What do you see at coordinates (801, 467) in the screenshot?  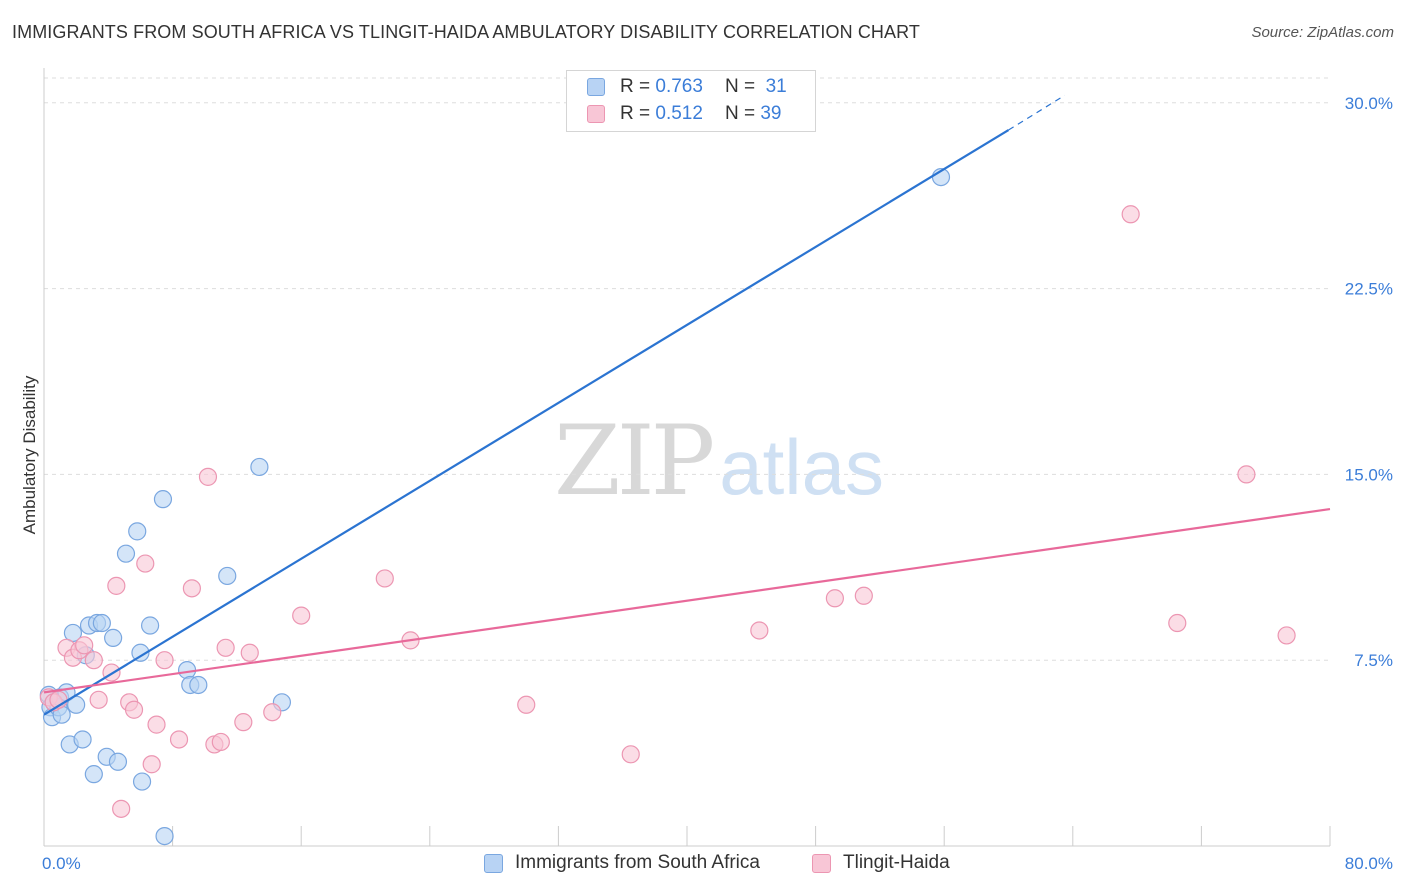 I see `watermark-atlas: atlas` at bounding box center [801, 467].